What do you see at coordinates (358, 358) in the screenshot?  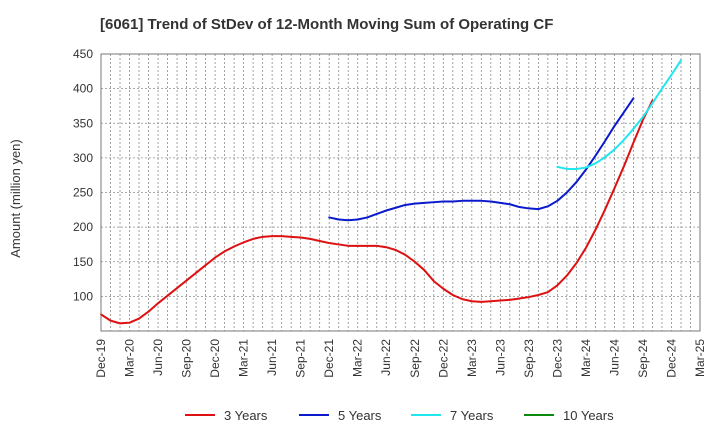 I see `x-tick-label: Mar-22` at bounding box center [358, 358].